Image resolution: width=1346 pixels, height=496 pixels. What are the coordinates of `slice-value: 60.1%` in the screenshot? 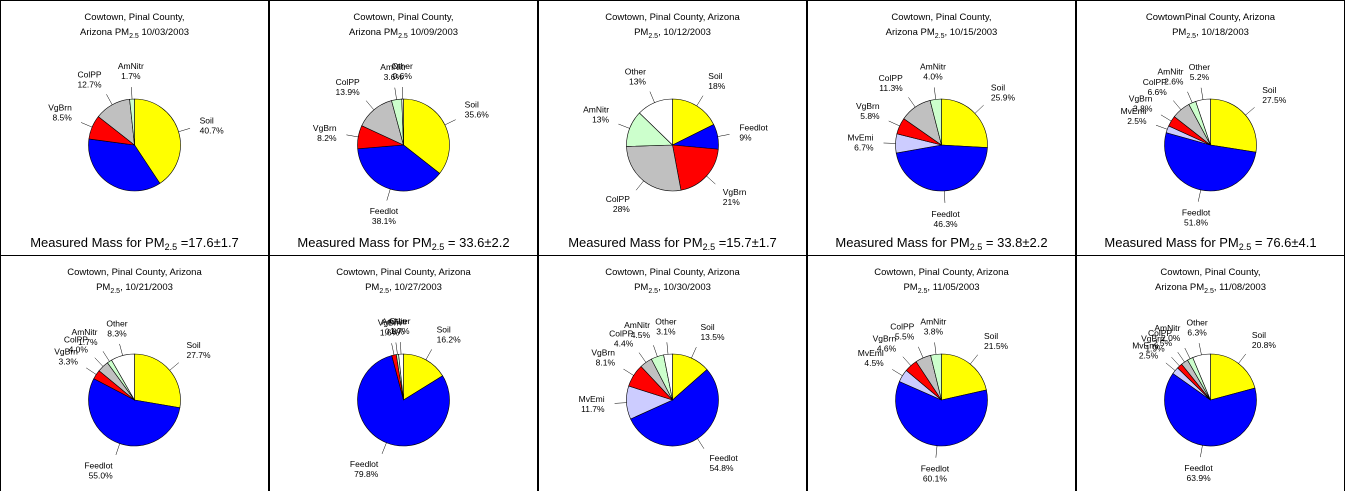 It's located at (935, 479).